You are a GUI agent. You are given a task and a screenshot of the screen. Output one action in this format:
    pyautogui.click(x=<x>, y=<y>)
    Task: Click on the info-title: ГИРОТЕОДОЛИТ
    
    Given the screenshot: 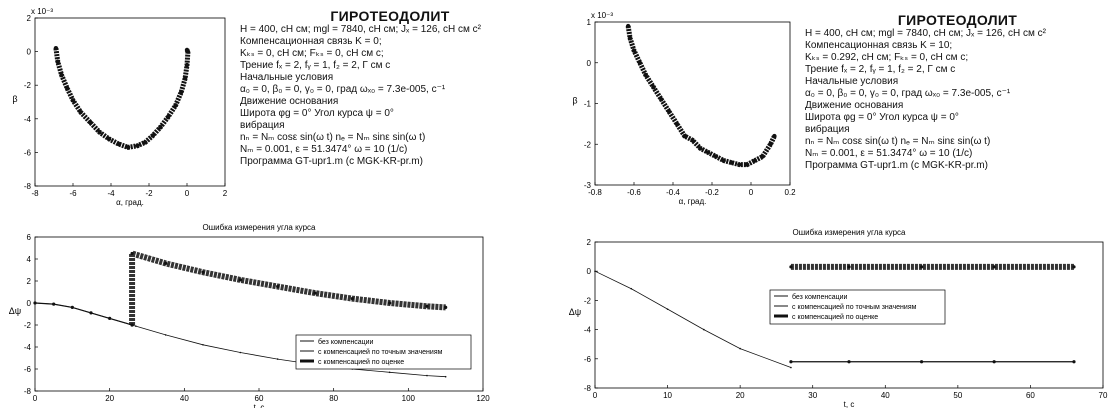 What is the action you would take?
    pyautogui.click(x=957, y=20)
    